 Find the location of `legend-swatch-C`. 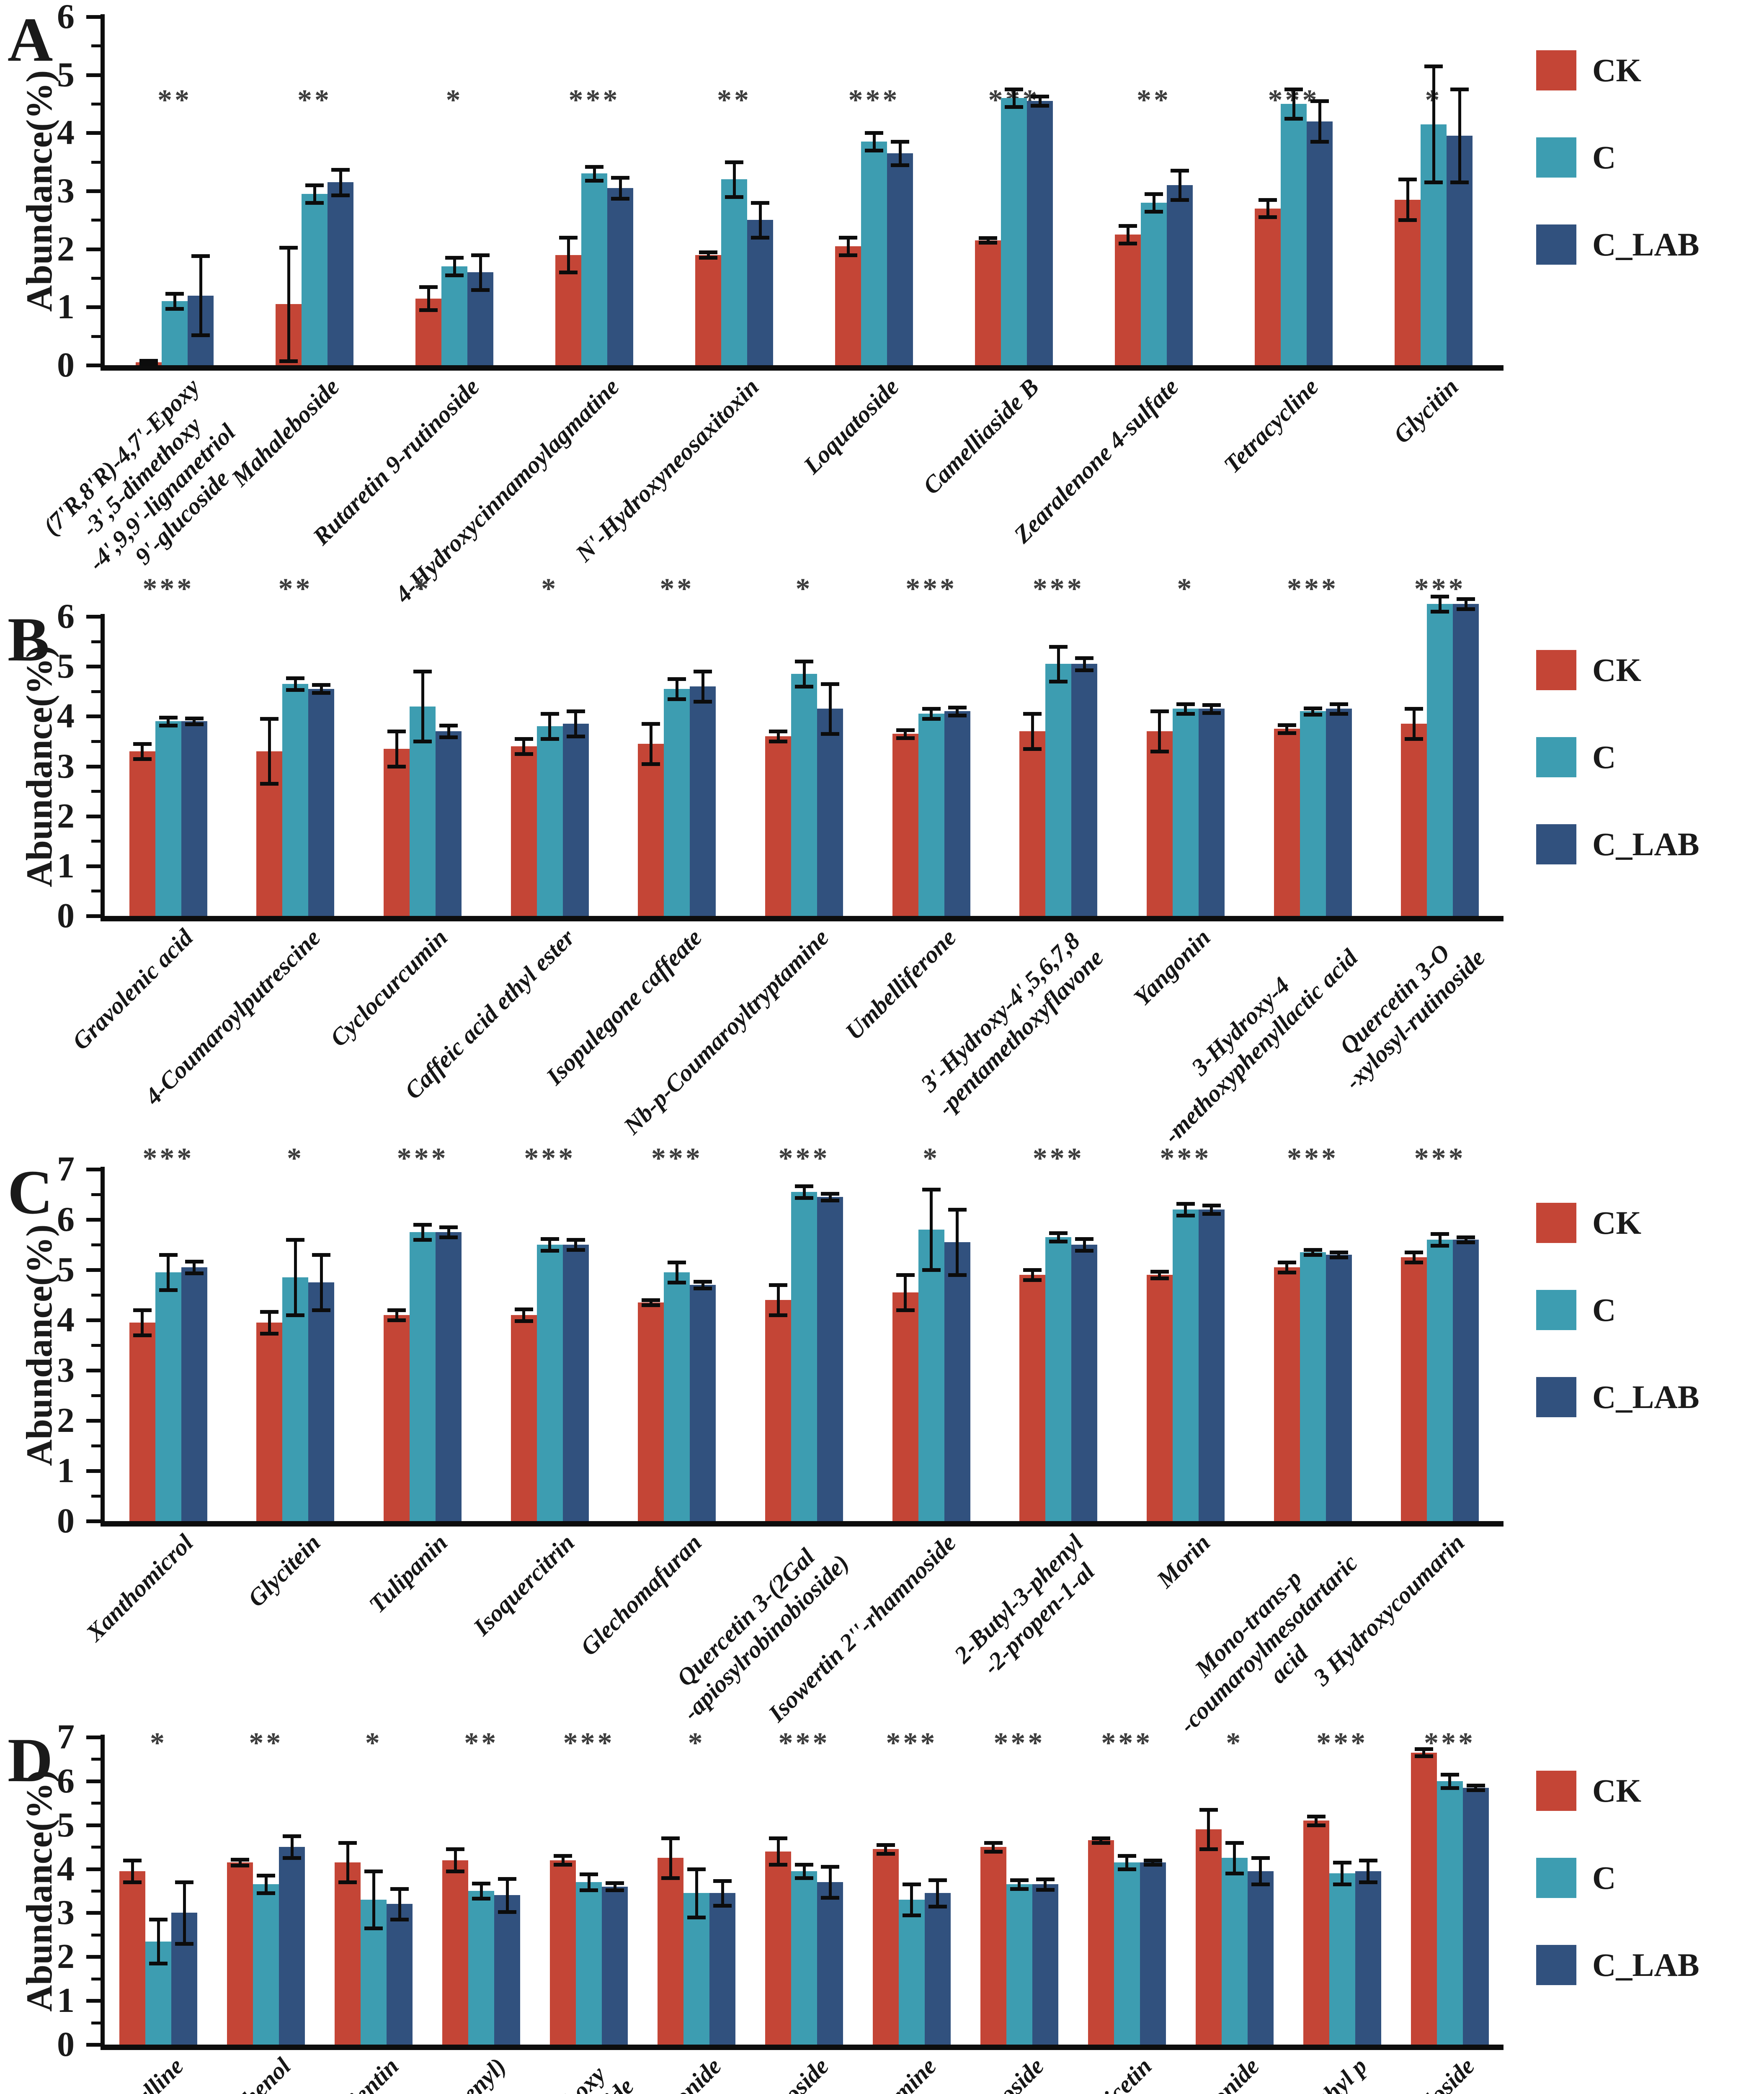

legend-swatch-C is located at coordinates (1556, 1878).